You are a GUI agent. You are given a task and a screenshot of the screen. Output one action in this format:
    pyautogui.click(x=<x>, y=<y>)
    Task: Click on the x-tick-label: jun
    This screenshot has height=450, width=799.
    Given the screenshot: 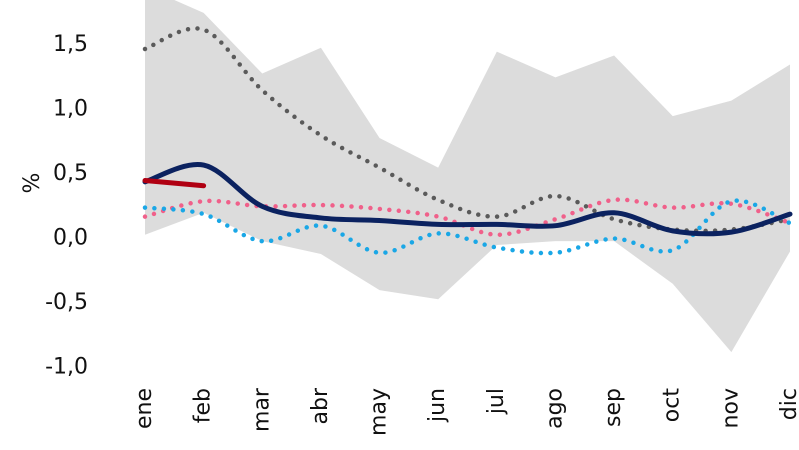 What is the action you would take?
    pyautogui.click(x=437, y=405)
    